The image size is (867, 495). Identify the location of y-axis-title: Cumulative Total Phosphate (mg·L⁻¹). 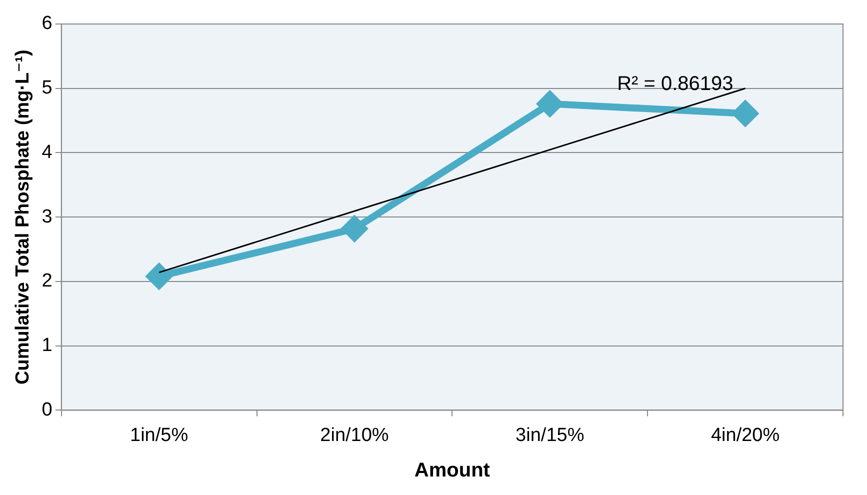
(23, 217).